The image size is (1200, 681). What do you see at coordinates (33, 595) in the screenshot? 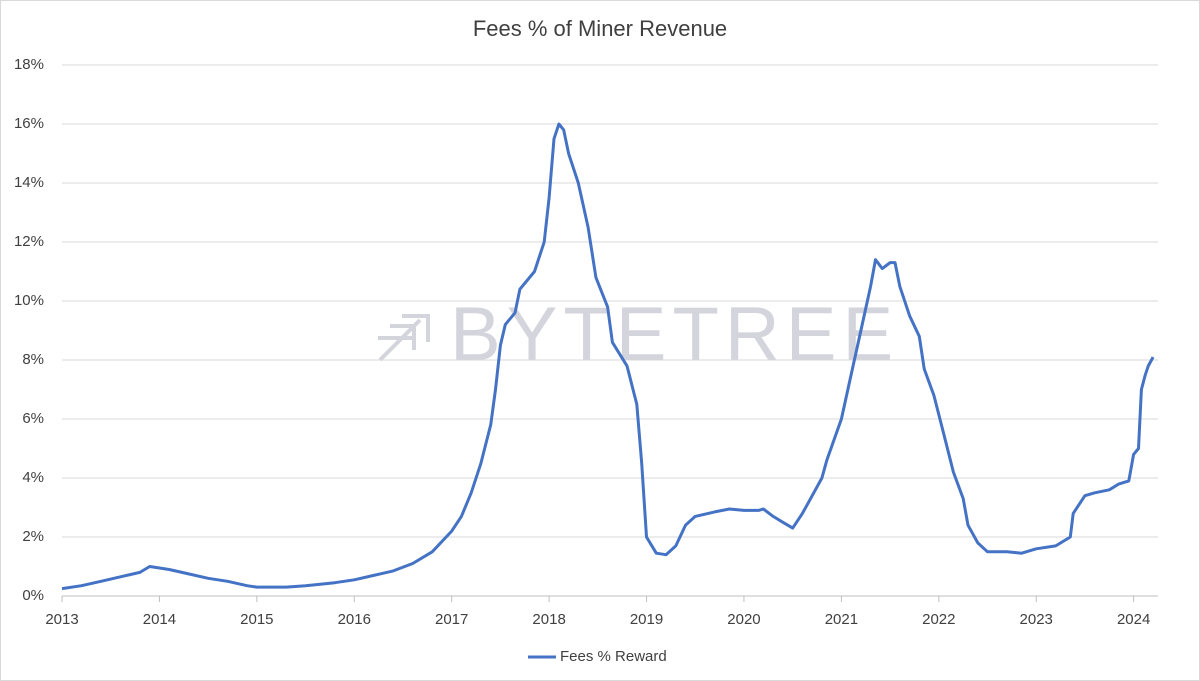
I see `y-tick-label: 0%` at bounding box center [33, 595].